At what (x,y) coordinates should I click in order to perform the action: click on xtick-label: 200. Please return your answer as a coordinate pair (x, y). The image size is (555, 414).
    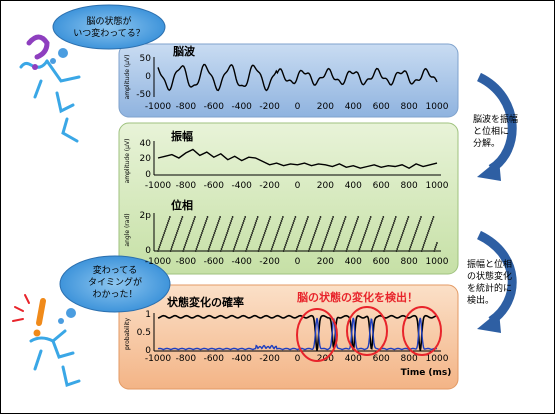
    Looking at the image, I should click on (325, 262).